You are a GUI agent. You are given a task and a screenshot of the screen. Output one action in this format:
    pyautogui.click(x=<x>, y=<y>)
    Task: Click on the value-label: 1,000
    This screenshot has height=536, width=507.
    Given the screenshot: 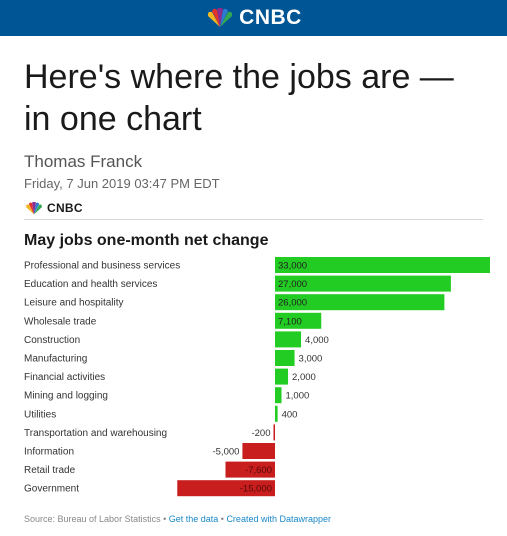 What is the action you would take?
    pyautogui.click(x=298, y=396)
    